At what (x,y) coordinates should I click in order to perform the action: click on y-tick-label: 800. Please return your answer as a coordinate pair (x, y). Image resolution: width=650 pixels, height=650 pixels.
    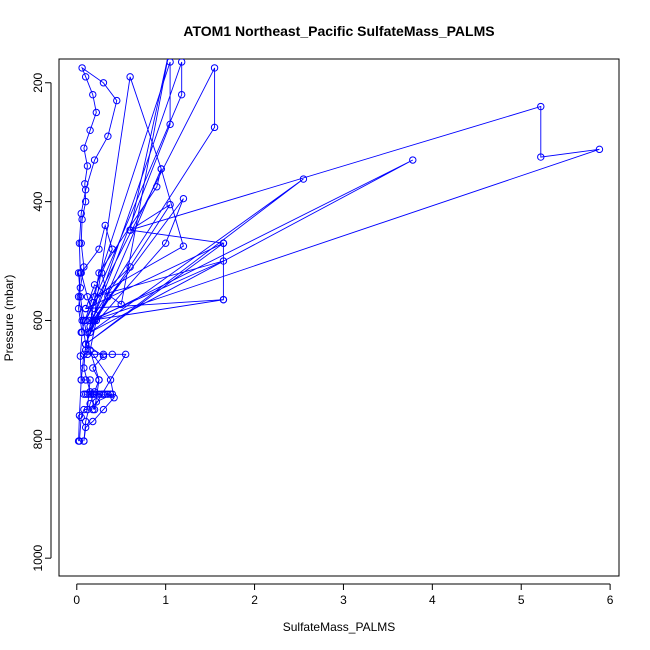
    Looking at the image, I should click on (38, 439).